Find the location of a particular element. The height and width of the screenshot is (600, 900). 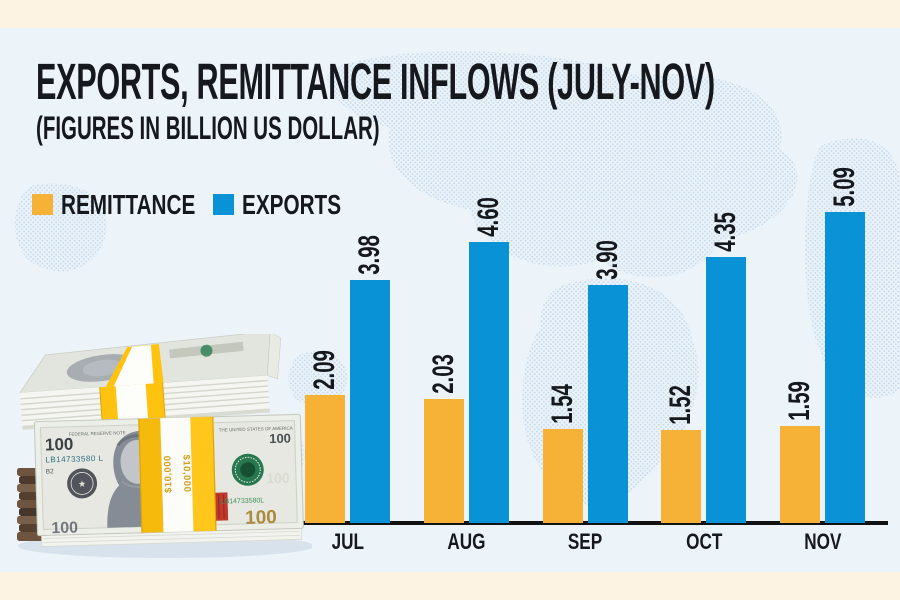

value-label-exports-sep: 3.90 is located at coordinates (607, 260).